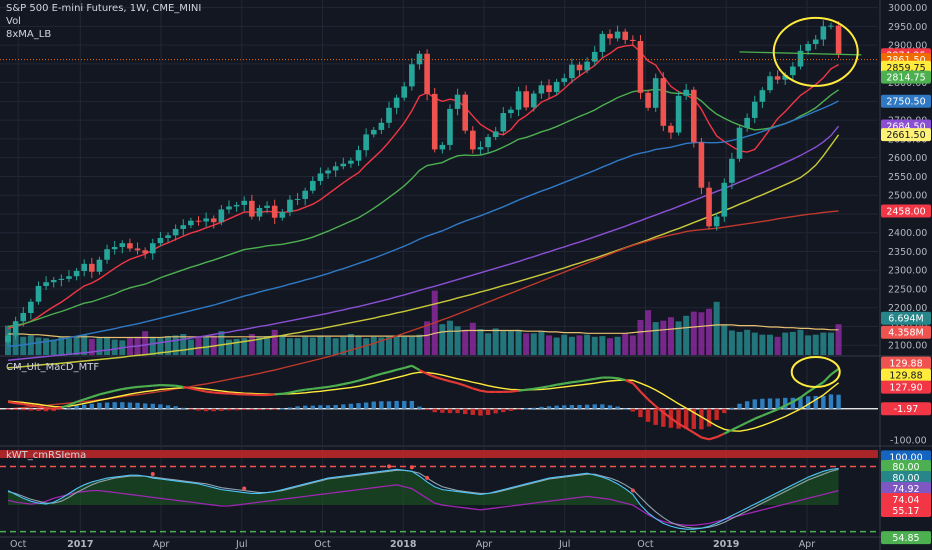 The image size is (932, 550). What do you see at coordinates (907, 271) in the screenshot?
I see `price-tick-label: 2300.00` at bounding box center [907, 271].